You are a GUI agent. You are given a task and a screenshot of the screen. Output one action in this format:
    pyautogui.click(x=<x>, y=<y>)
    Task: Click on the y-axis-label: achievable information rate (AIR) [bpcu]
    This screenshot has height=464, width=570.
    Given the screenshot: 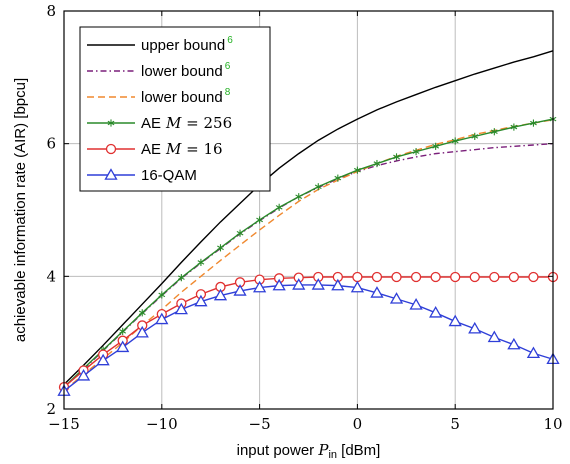 What is the action you would take?
    pyautogui.click(x=20, y=210)
    